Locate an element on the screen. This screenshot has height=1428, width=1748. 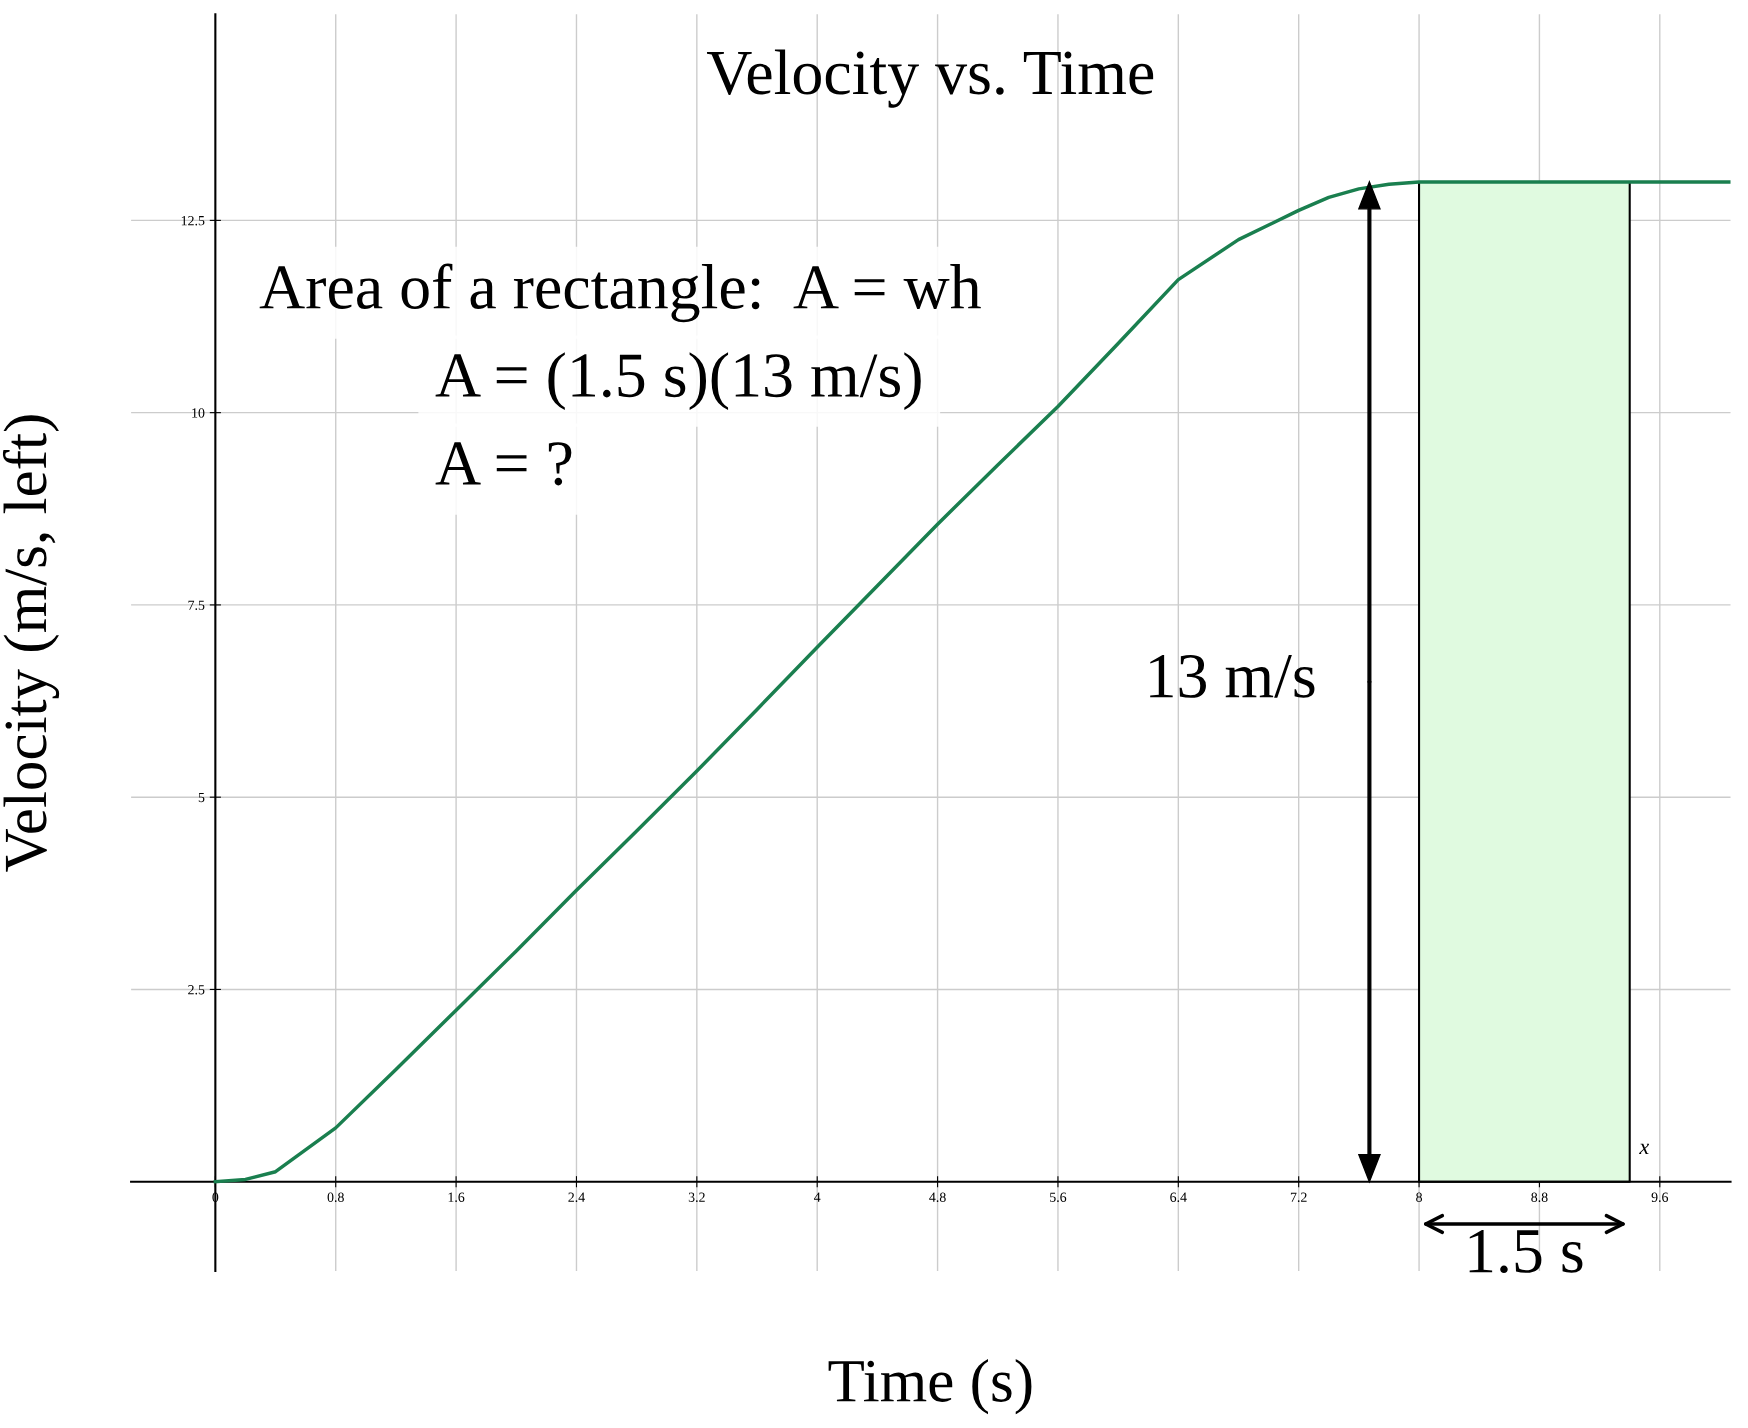
x-tick-label: 6.4 is located at coordinates (1178, 1197).